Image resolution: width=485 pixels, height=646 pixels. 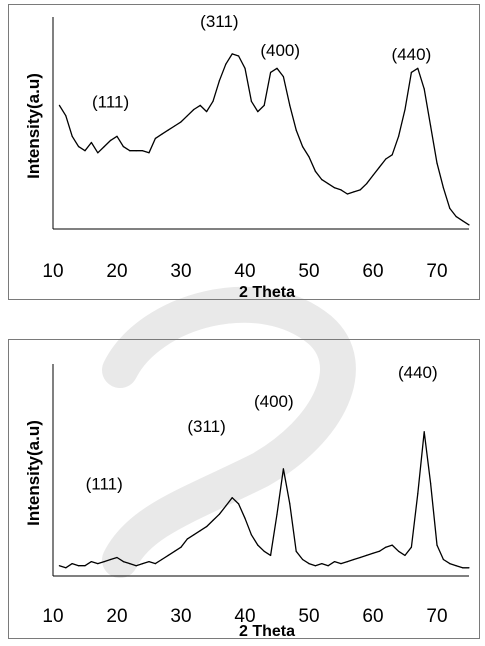 What do you see at coordinates (244, 616) in the screenshot?
I see `x-tick-label: 40` at bounding box center [244, 616].